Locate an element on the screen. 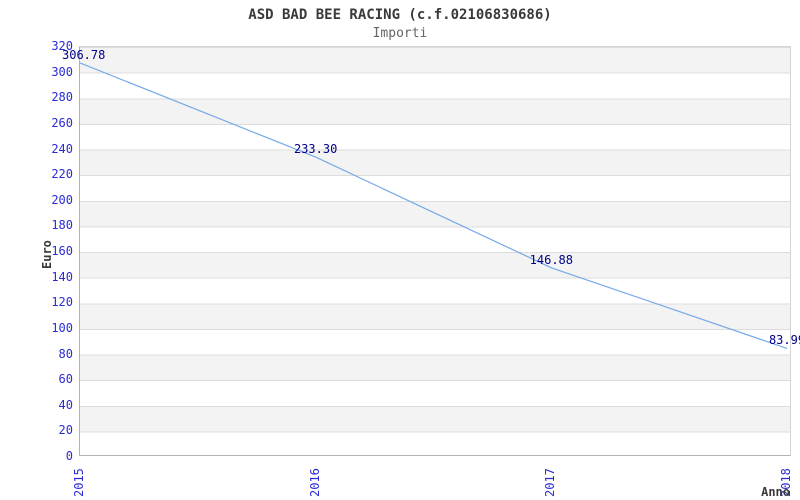 This screenshot has width=800, height=500. chart-subtitle: Importi is located at coordinates (400, 33).